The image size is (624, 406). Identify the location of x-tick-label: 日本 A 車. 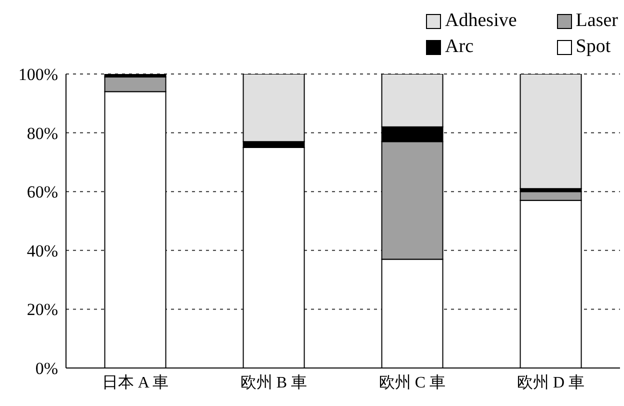
(135, 382).